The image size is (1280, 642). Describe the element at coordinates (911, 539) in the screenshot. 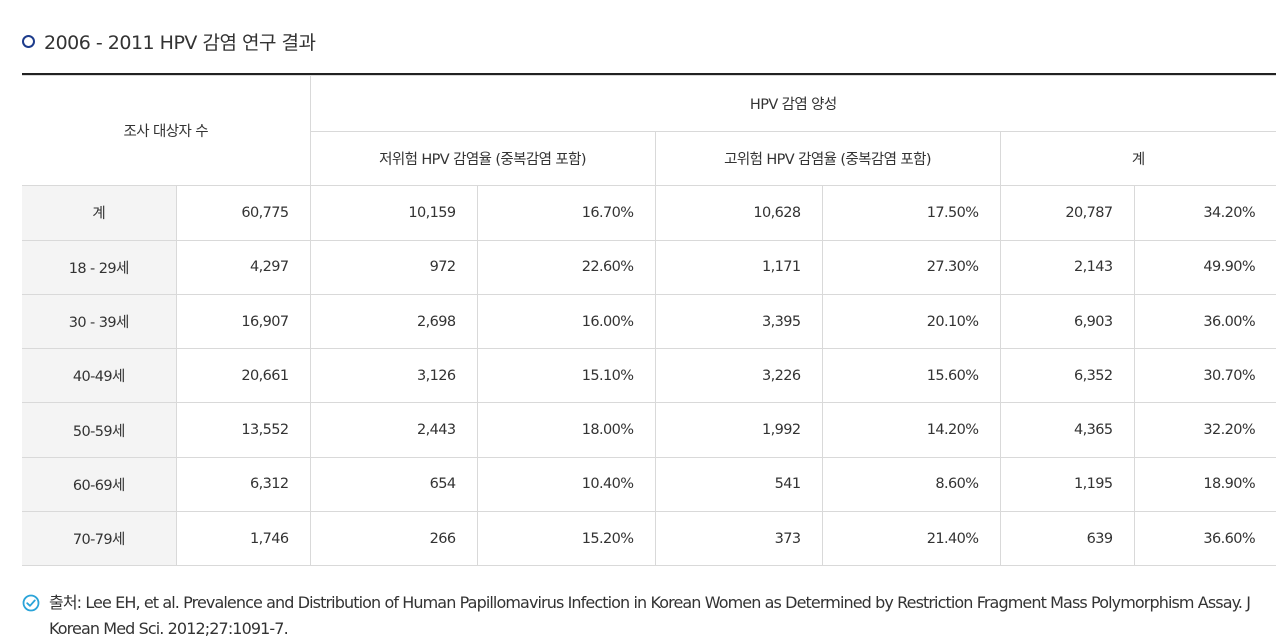

I see `table-cell: 21.40%` at that location.